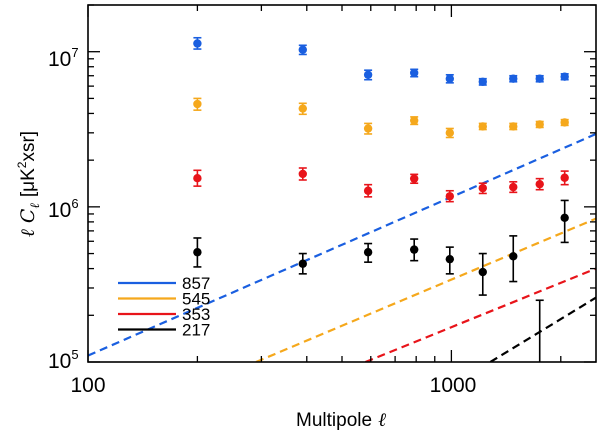 The width and height of the screenshot is (600, 434). I want to click on ytick-label-1e6: 10⁶, so click(63, 209).